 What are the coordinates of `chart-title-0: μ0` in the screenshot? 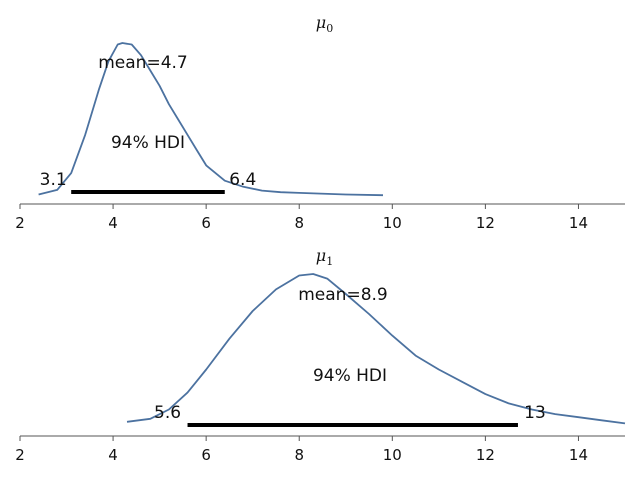 It's located at (324, 24).